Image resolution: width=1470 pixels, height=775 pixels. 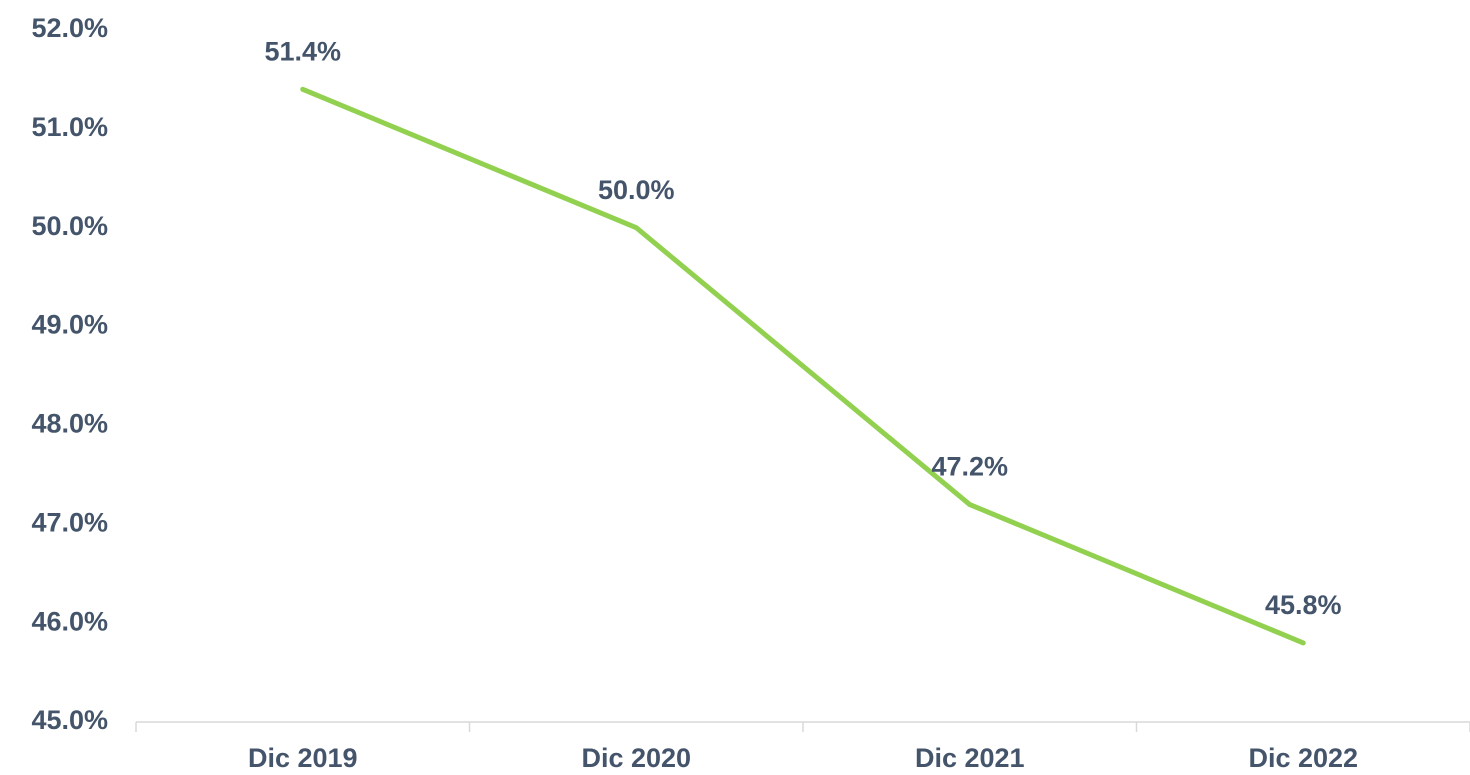 I want to click on data-label: 50.0%, so click(x=636, y=190).